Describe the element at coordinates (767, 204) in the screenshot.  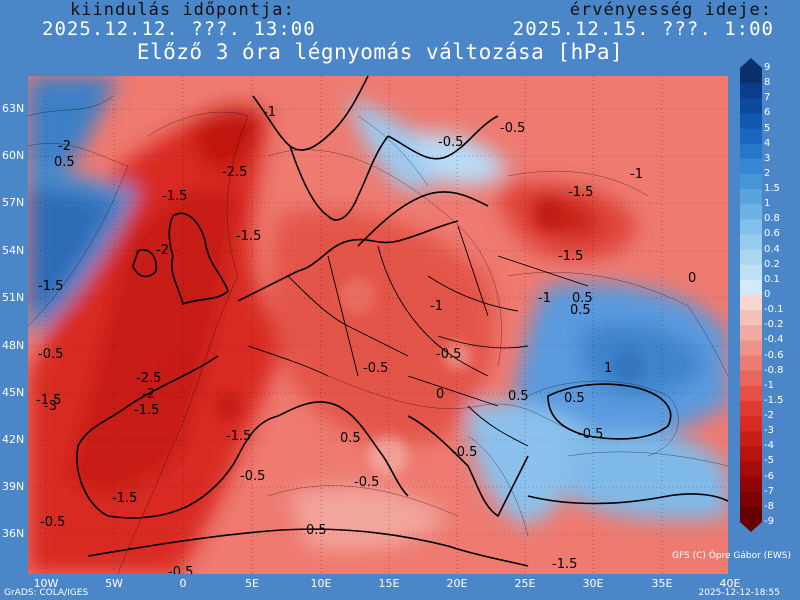
I see `colorbar-label: 1` at that location.